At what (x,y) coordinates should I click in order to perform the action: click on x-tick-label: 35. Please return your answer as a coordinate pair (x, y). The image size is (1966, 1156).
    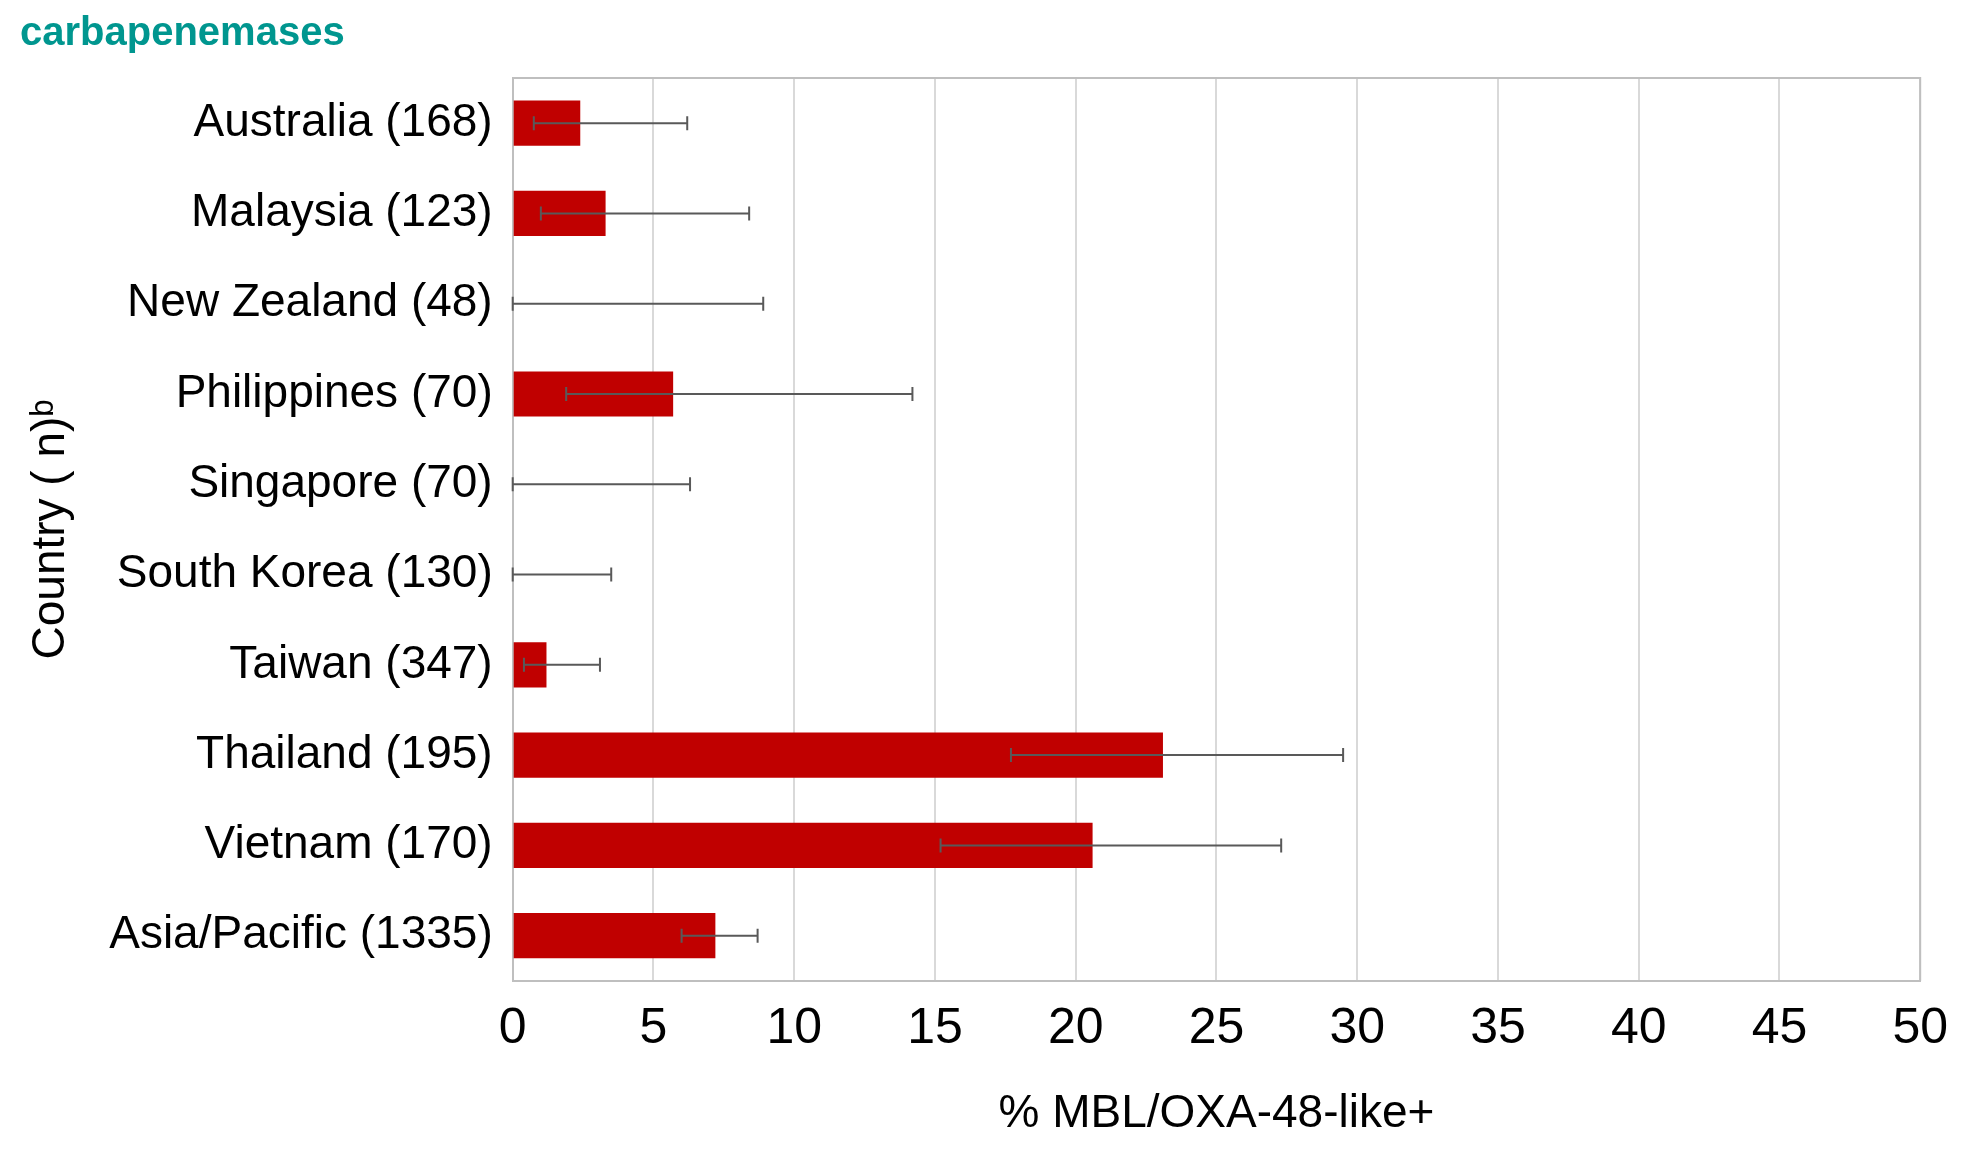
    Looking at the image, I should click on (1498, 1025).